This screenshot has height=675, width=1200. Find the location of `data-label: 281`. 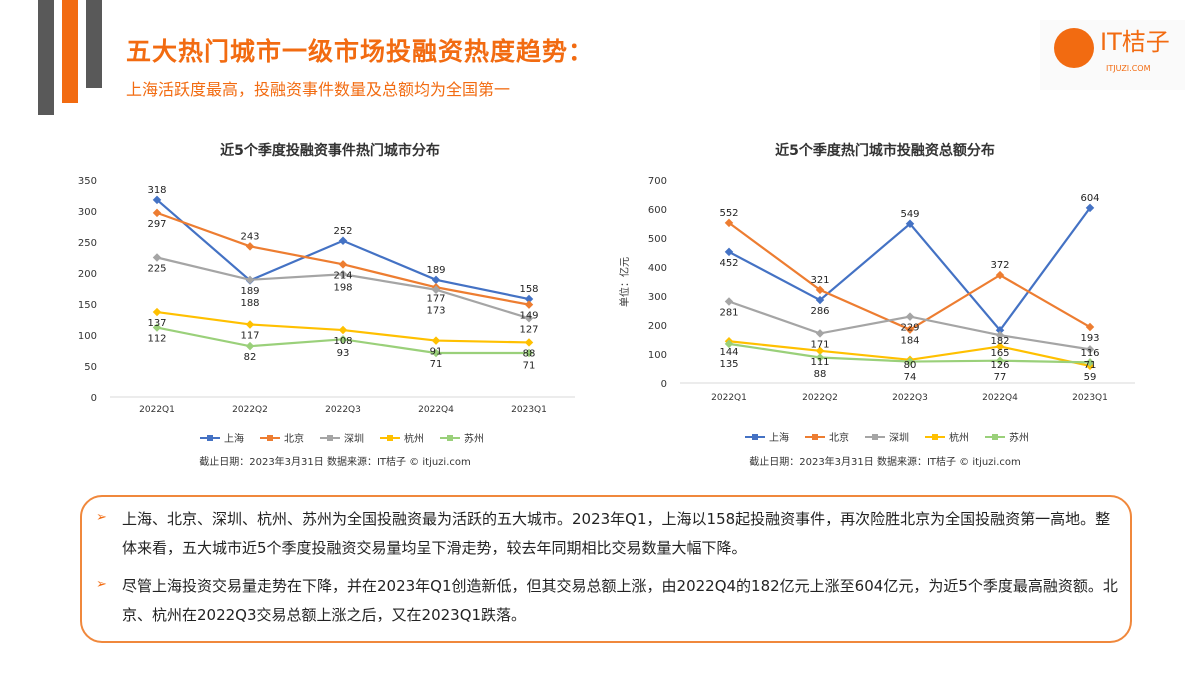

data-label: 281 is located at coordinates (728, 313).